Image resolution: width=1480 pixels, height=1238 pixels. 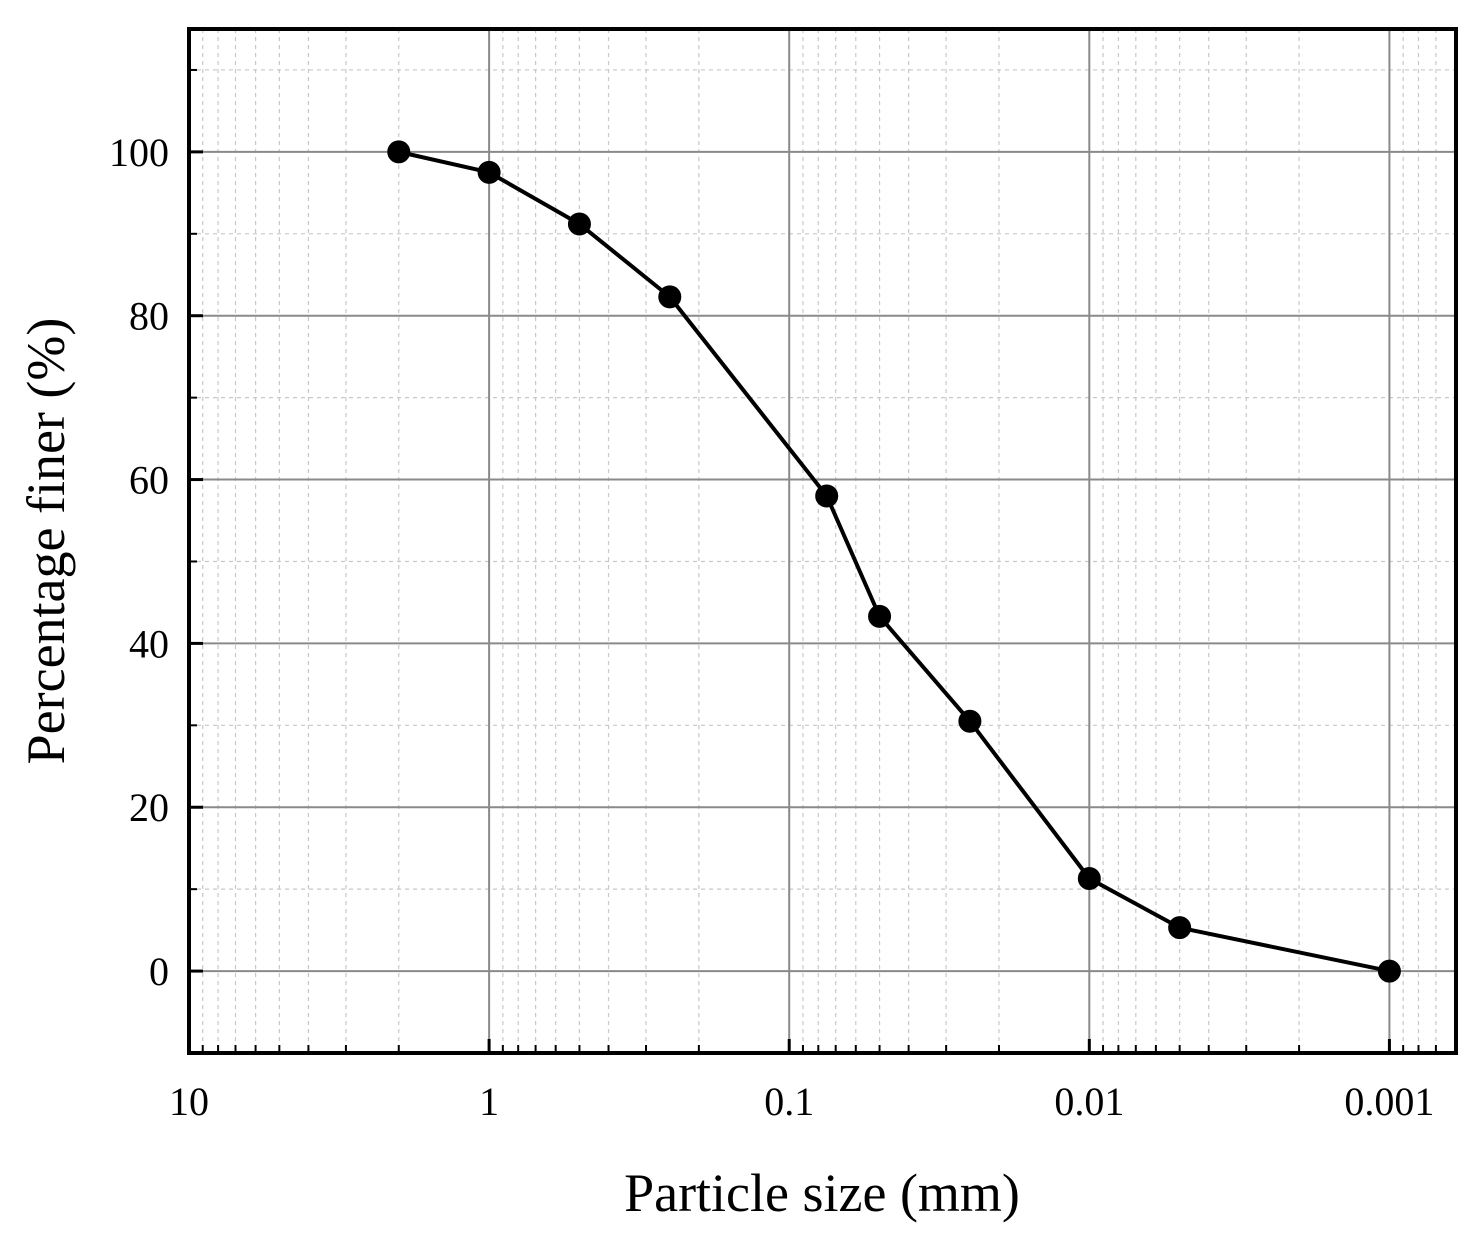 What do you see at coordinates (149, 316) in the screenshot?
I see `y-tick-label: 80` at bounding box center [149, 316].